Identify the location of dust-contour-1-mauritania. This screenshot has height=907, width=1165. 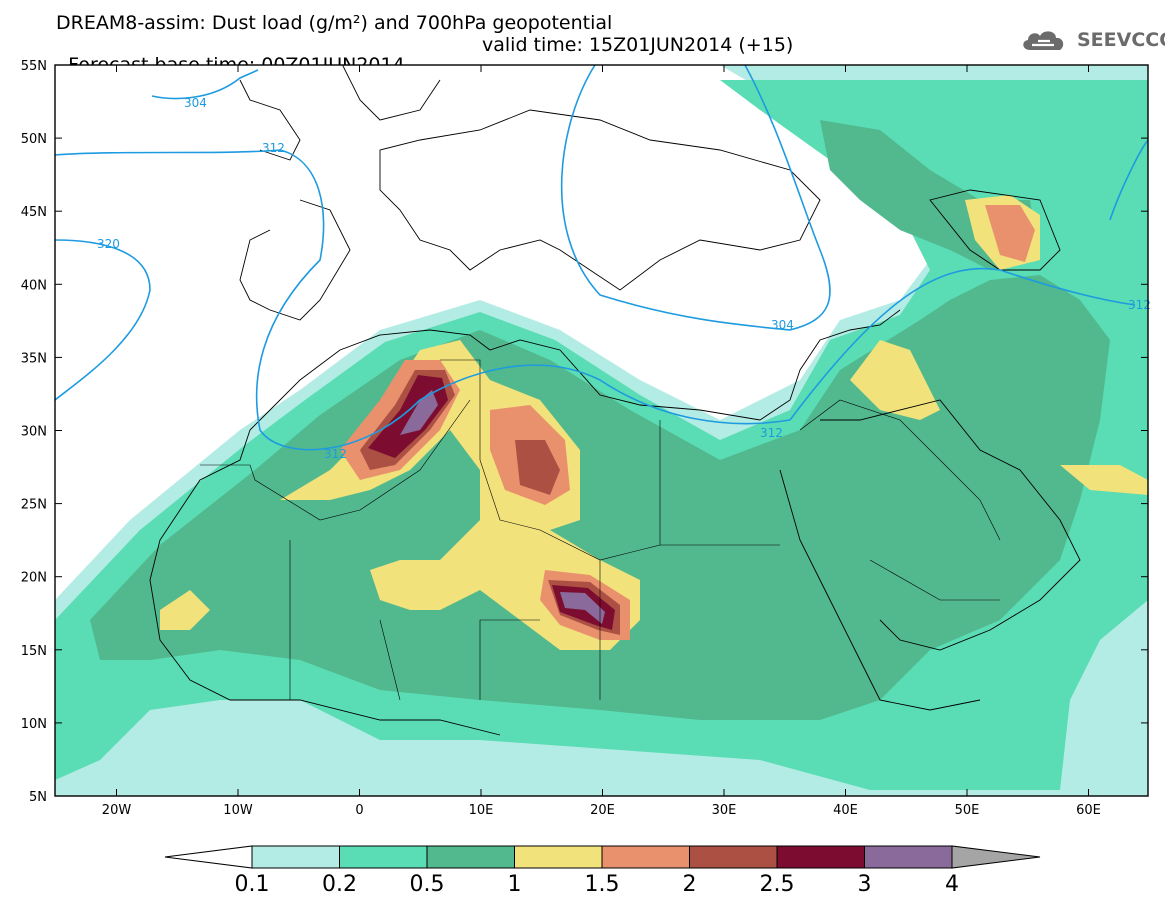
(185, 610).